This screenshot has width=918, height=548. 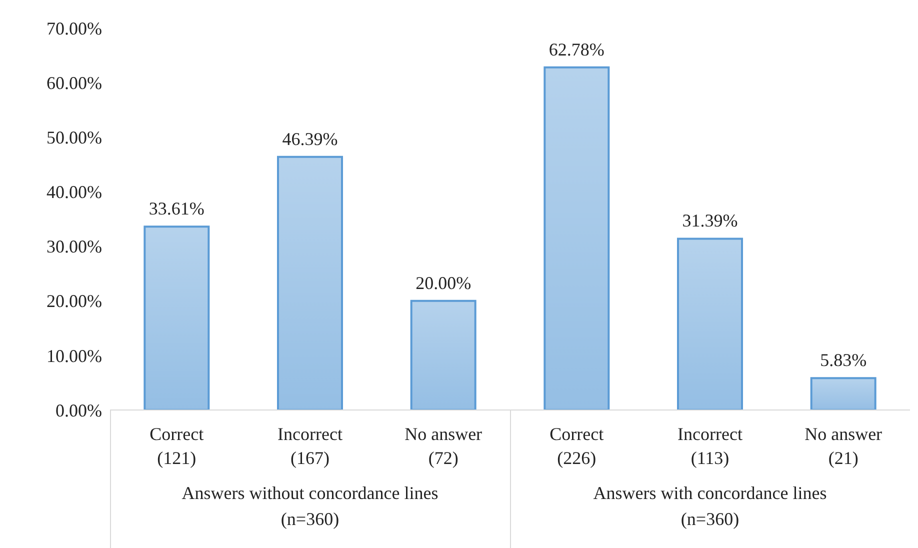 What do you see at coordinates (74, 138) in the screenshot?
I see `y-tick-label: 50.00%` at bounding box center [74, 138].